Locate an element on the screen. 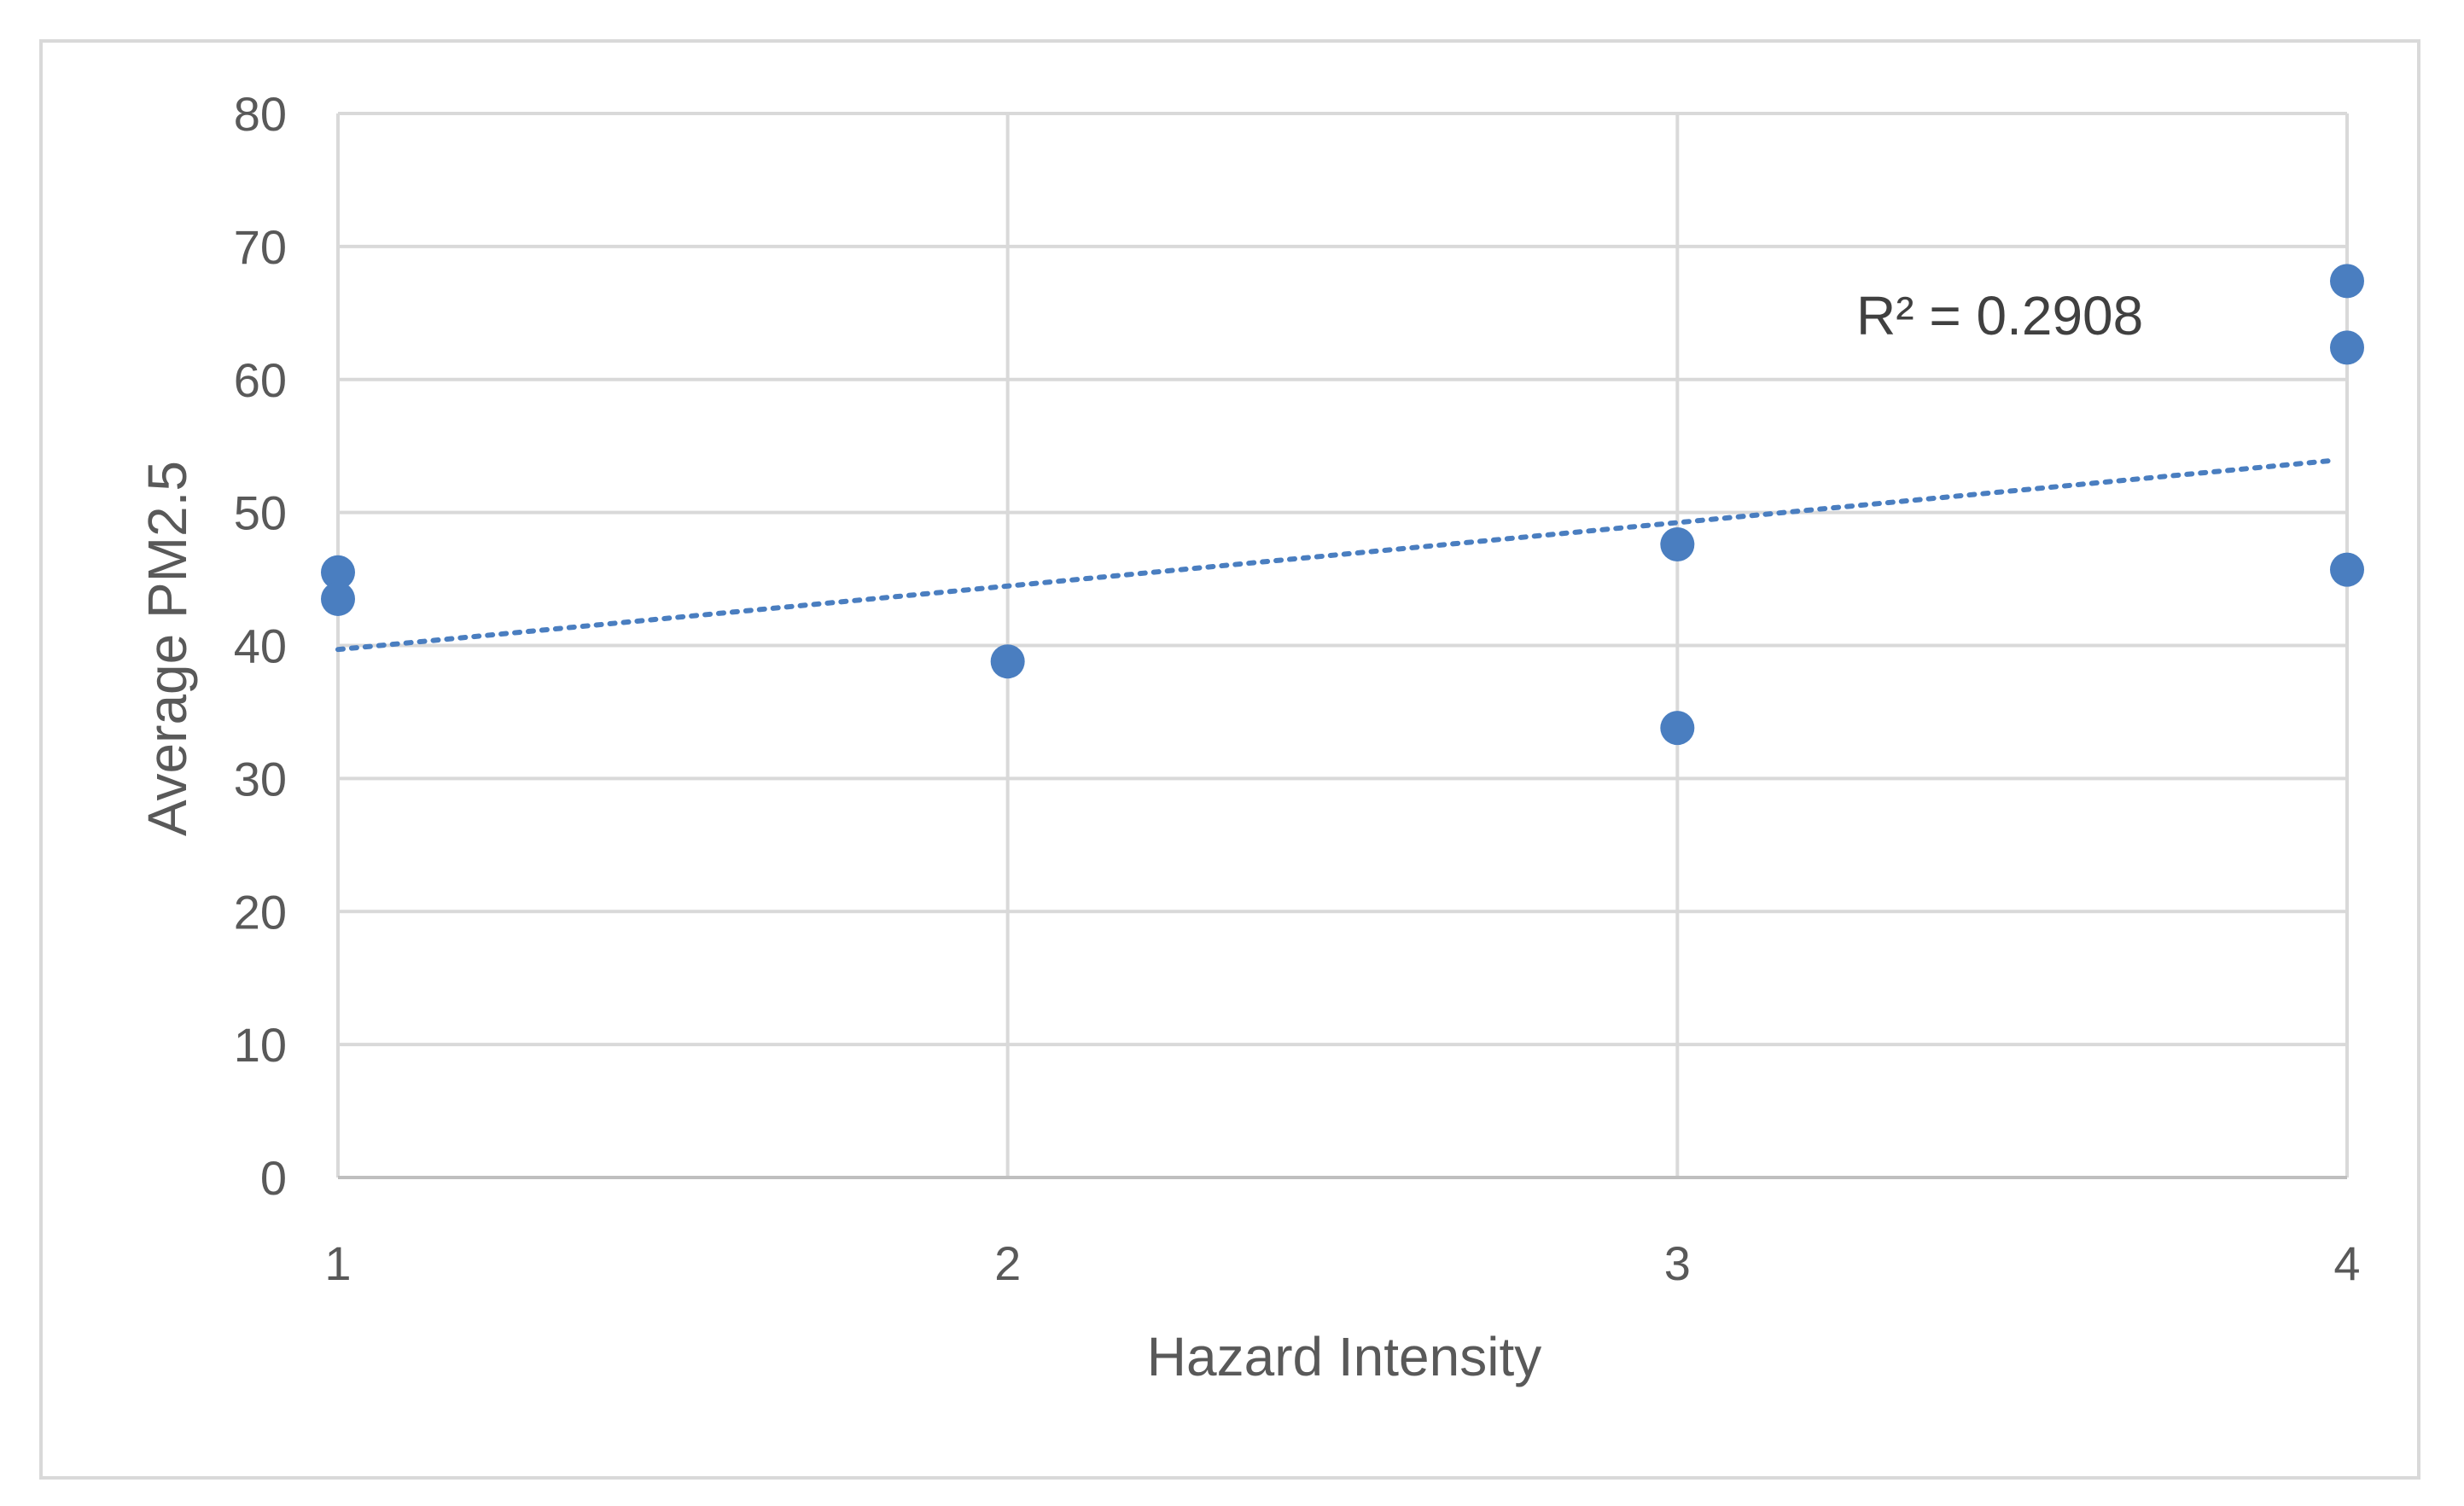 The height and width of the screenshot is (1506, 2464). y-tick-label: 80 is located at coordinates (260, 114).